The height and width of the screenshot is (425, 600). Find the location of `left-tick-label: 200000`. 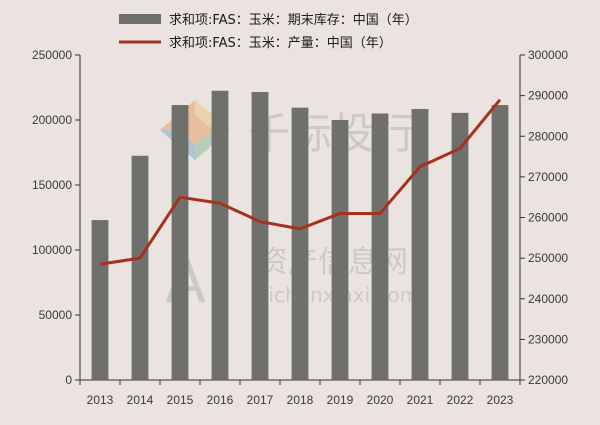

left-tick-label: 200000 is located at coordinates (52, 120).